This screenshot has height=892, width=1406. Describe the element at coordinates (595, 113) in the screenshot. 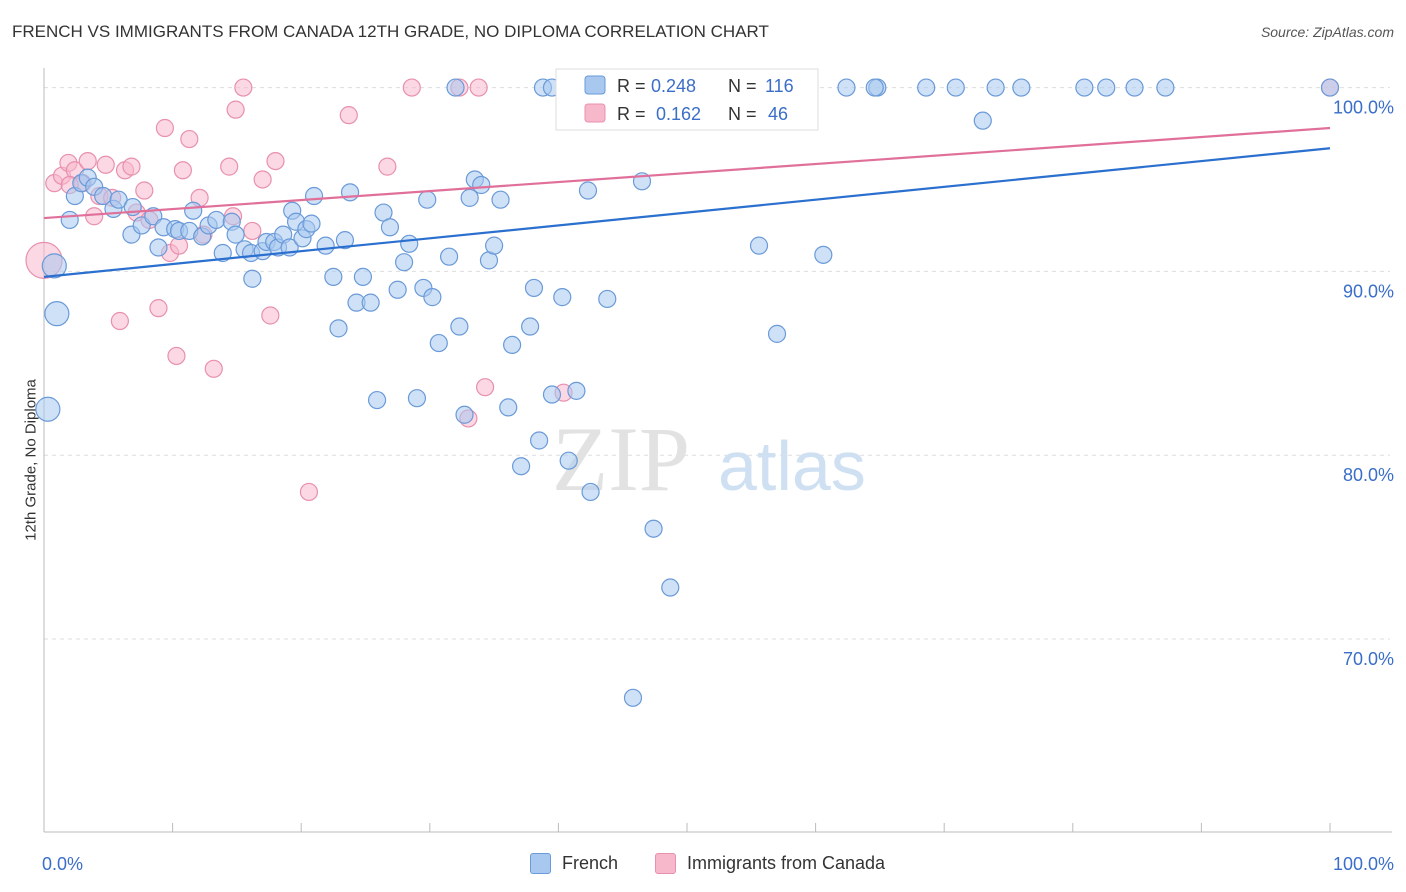

I see `legend-canada-swatch` at that location.